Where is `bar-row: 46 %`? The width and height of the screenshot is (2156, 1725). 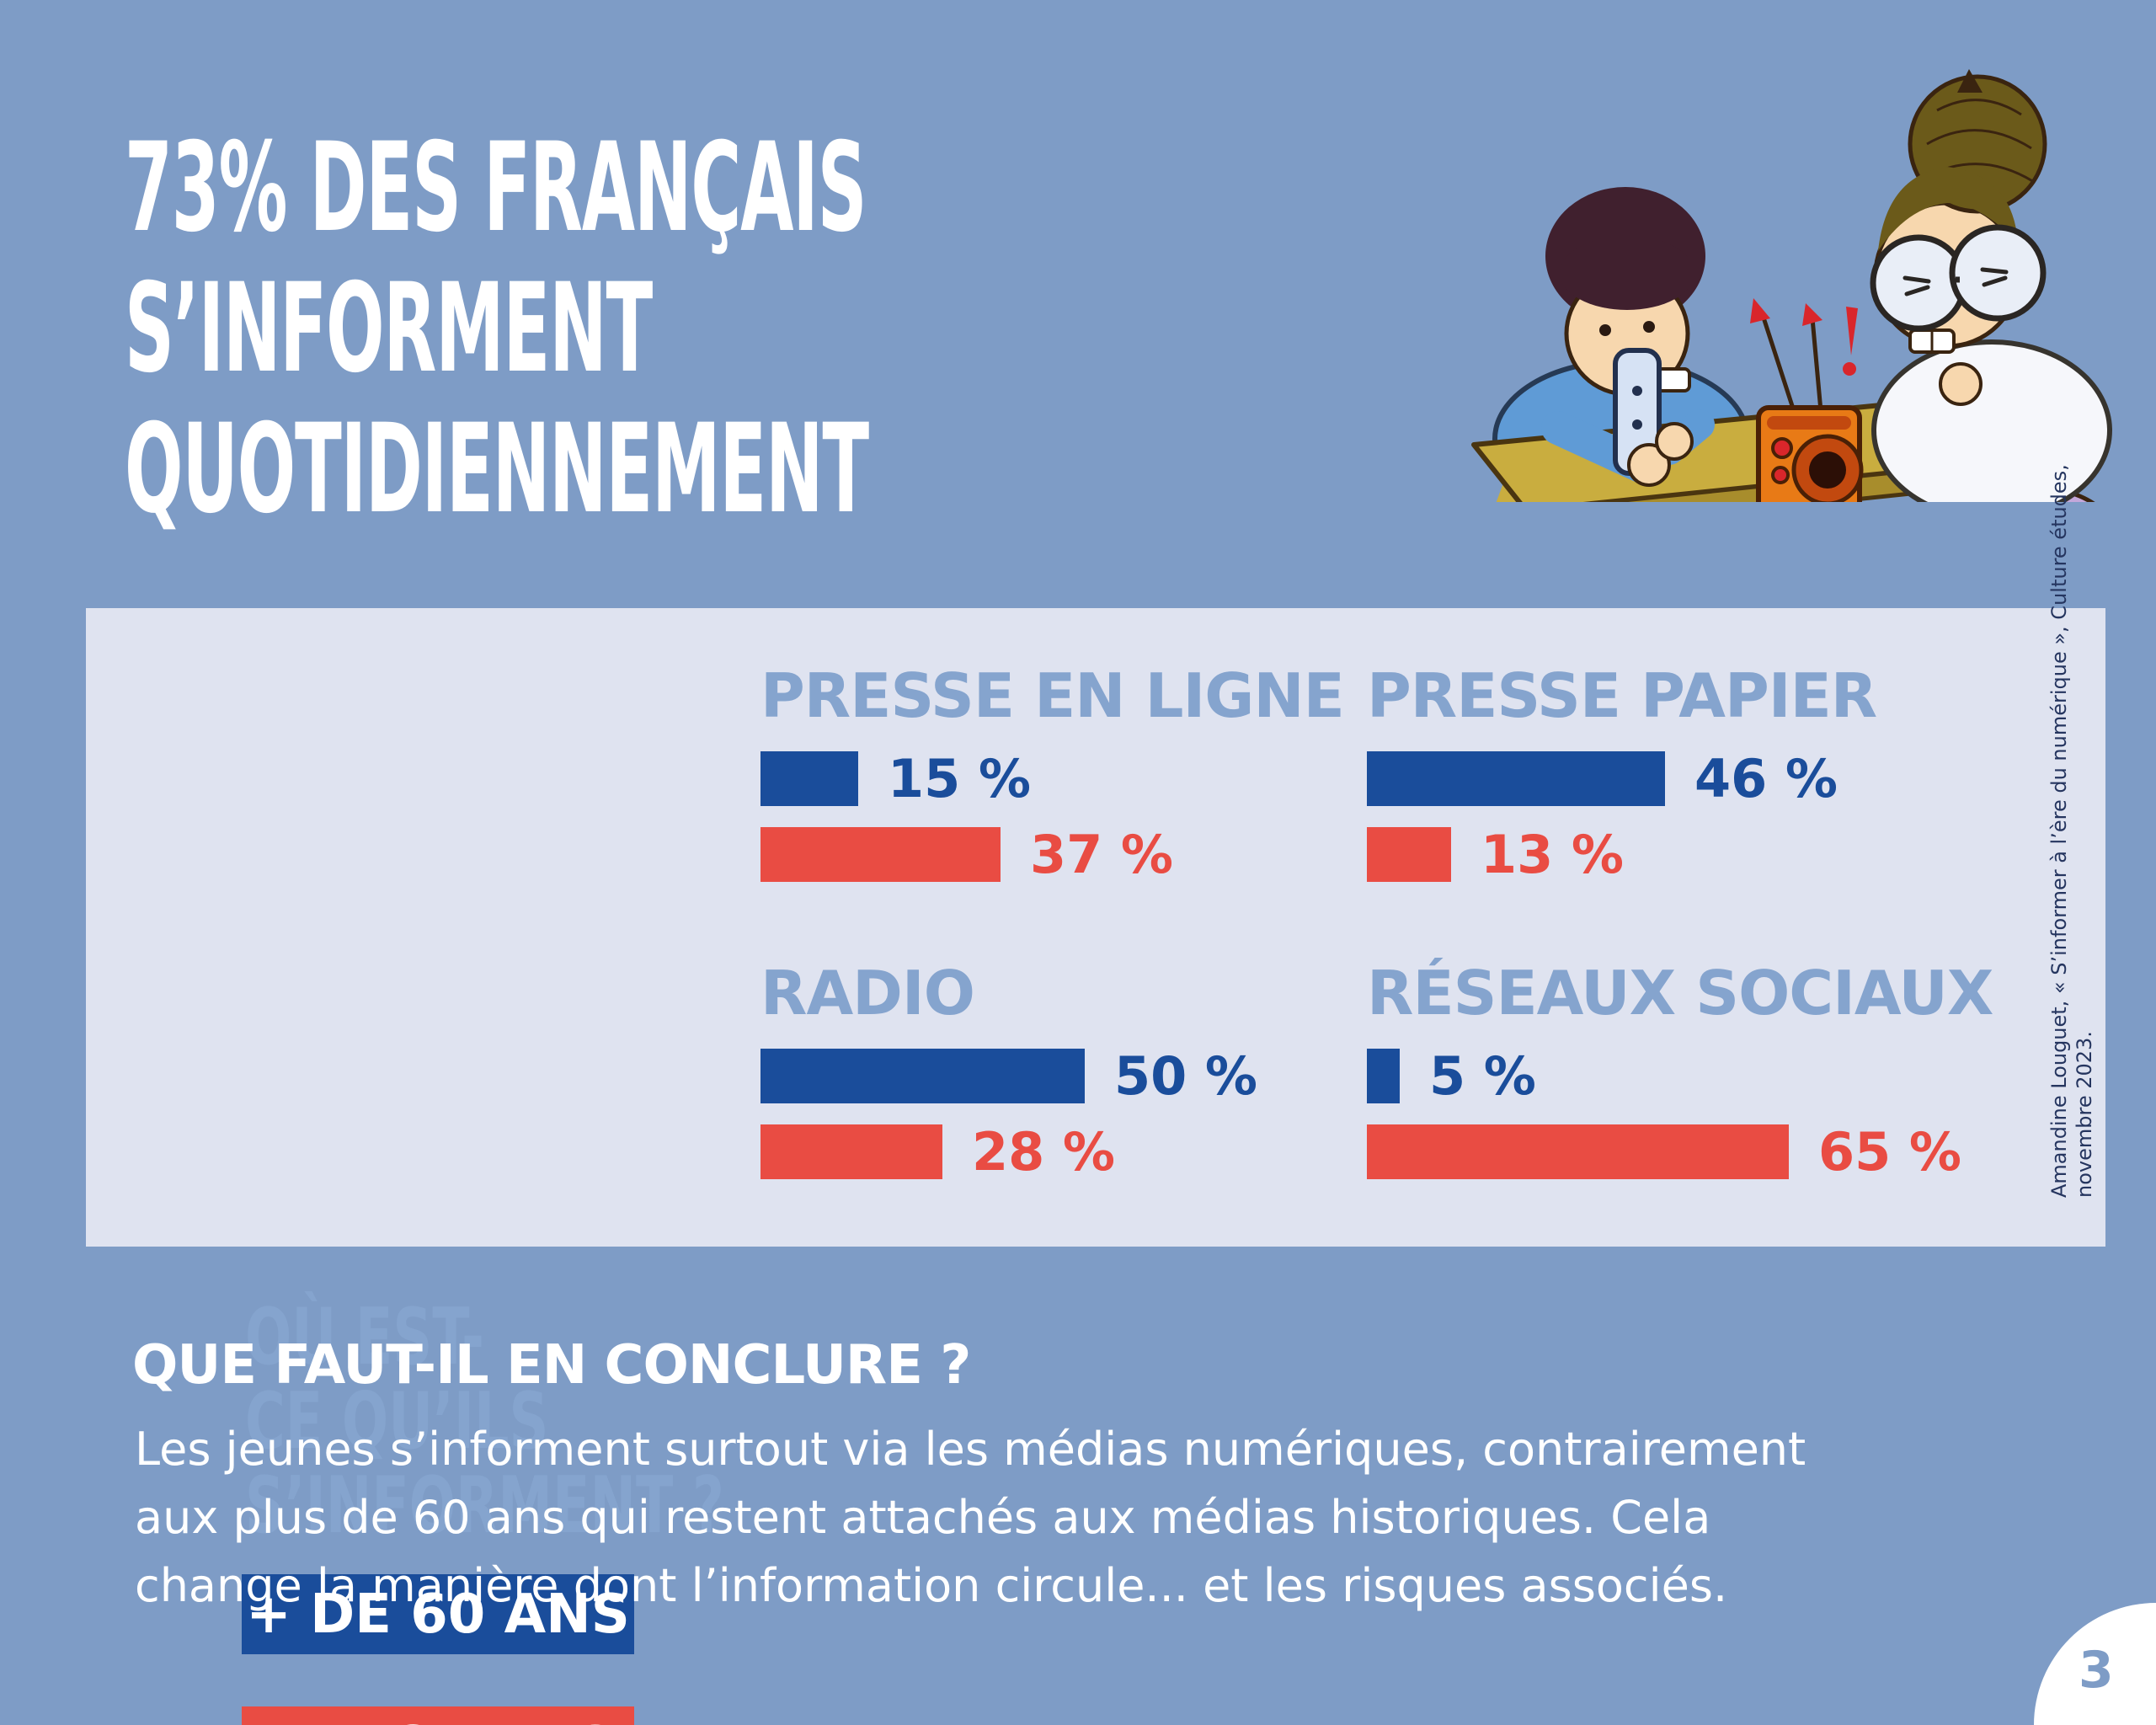 bar-row: 46 % is located at coordinates (1716, 778).